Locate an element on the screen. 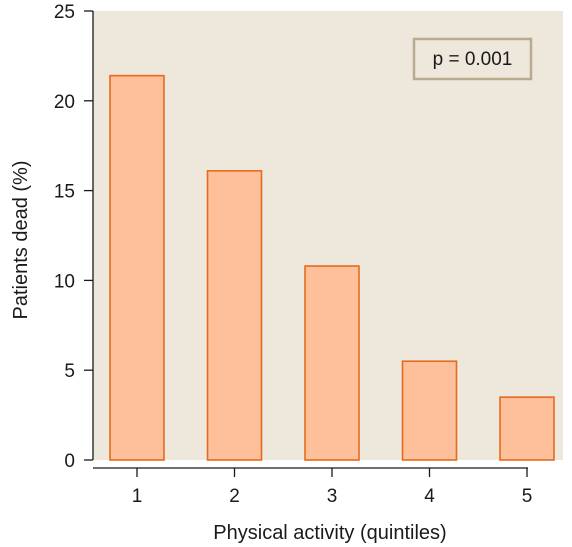 This screenshot has height=547, width=572. x-tick-label: 4 is located at coordinates (429, 496).